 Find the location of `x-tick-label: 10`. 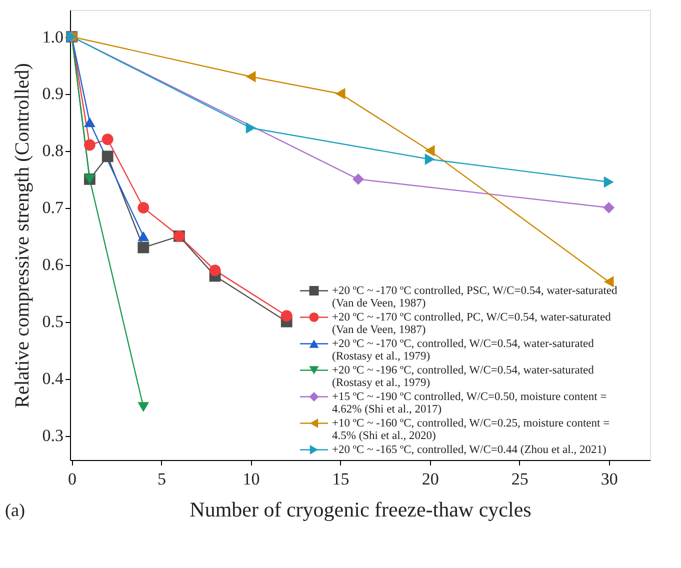

x-tick-label: 10 is located at coordinates (251, 479).